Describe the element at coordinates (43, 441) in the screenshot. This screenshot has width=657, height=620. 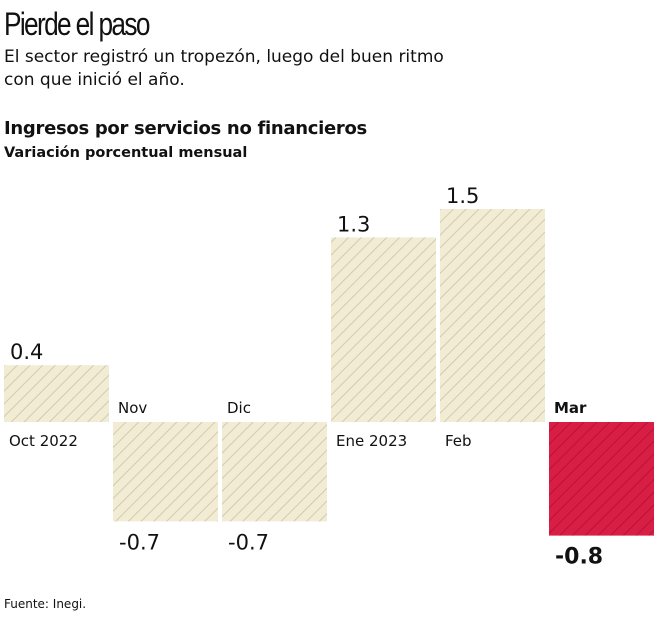
I see `category-label-0: Oct 2022` at that location.